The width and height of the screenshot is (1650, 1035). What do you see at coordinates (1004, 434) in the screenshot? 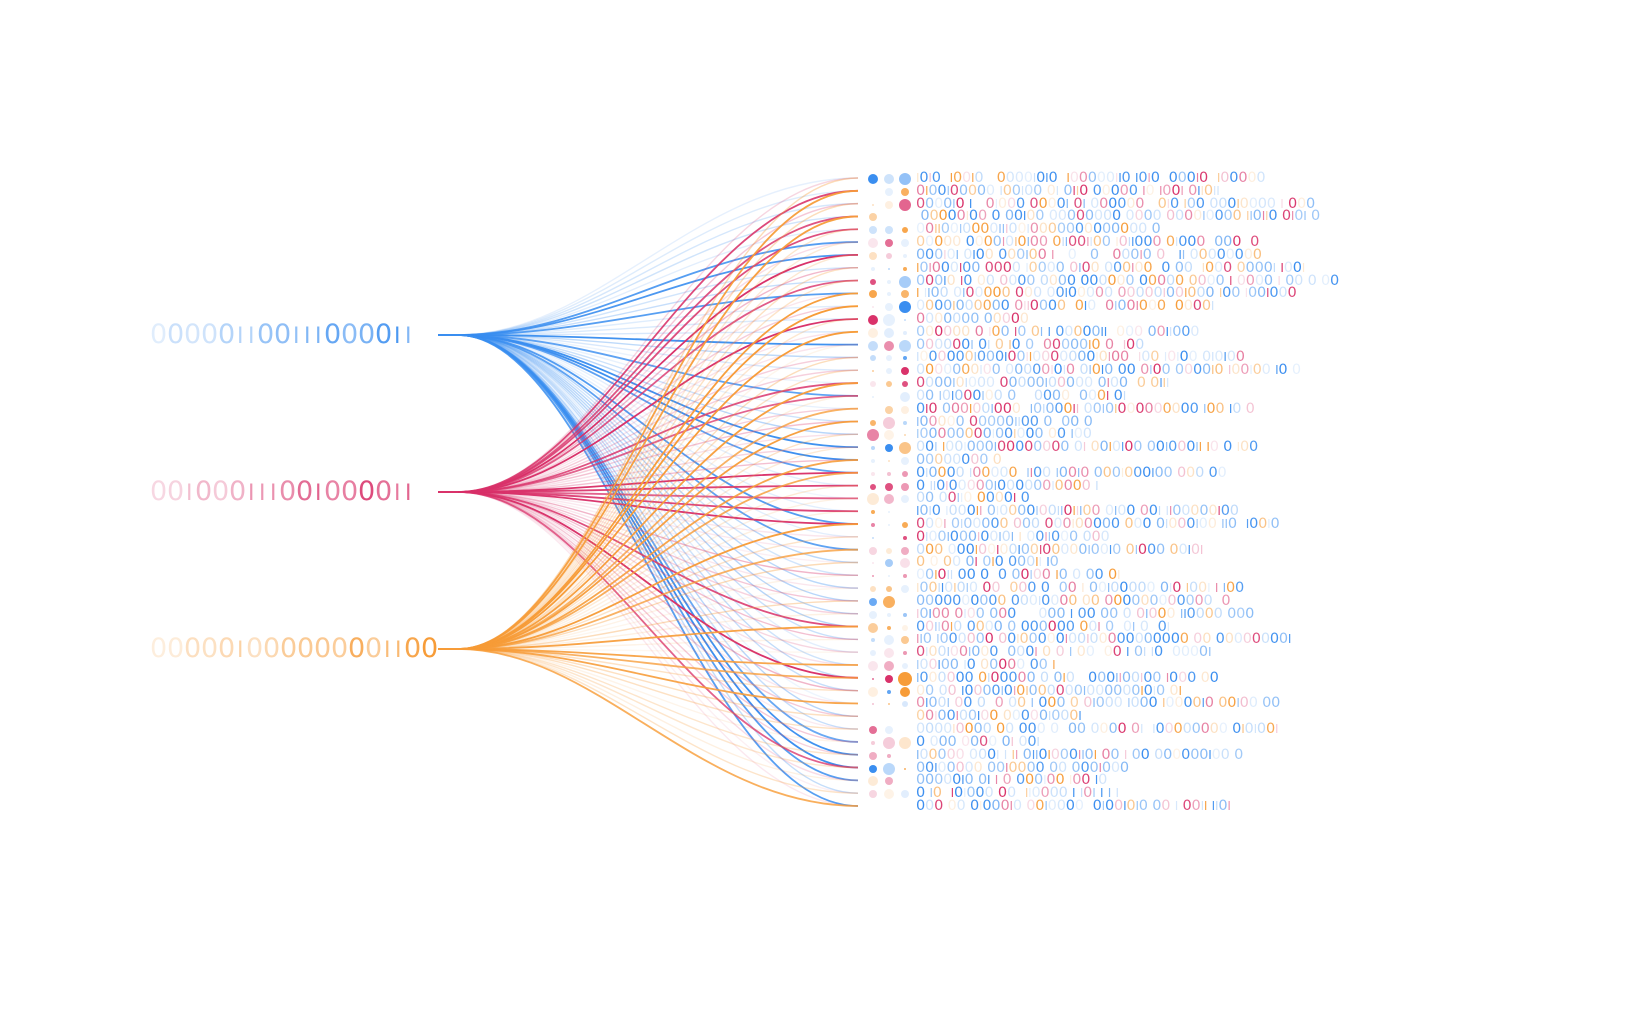
I see `row-bits: I00000000I00I000 00 I00` at bounding box center [1004, 434].